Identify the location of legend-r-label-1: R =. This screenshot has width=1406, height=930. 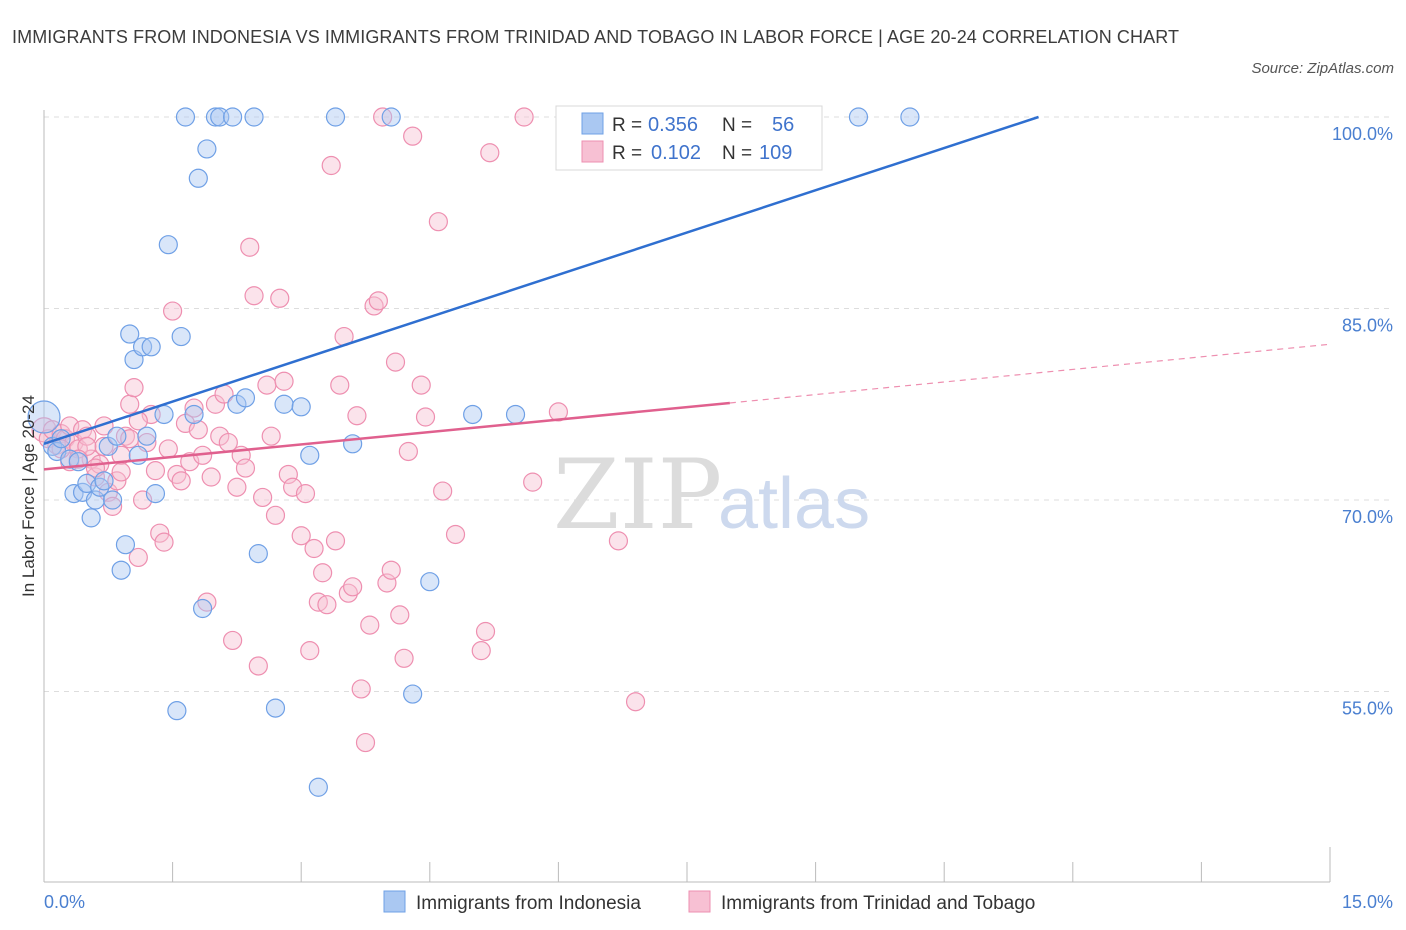
(627, 125).